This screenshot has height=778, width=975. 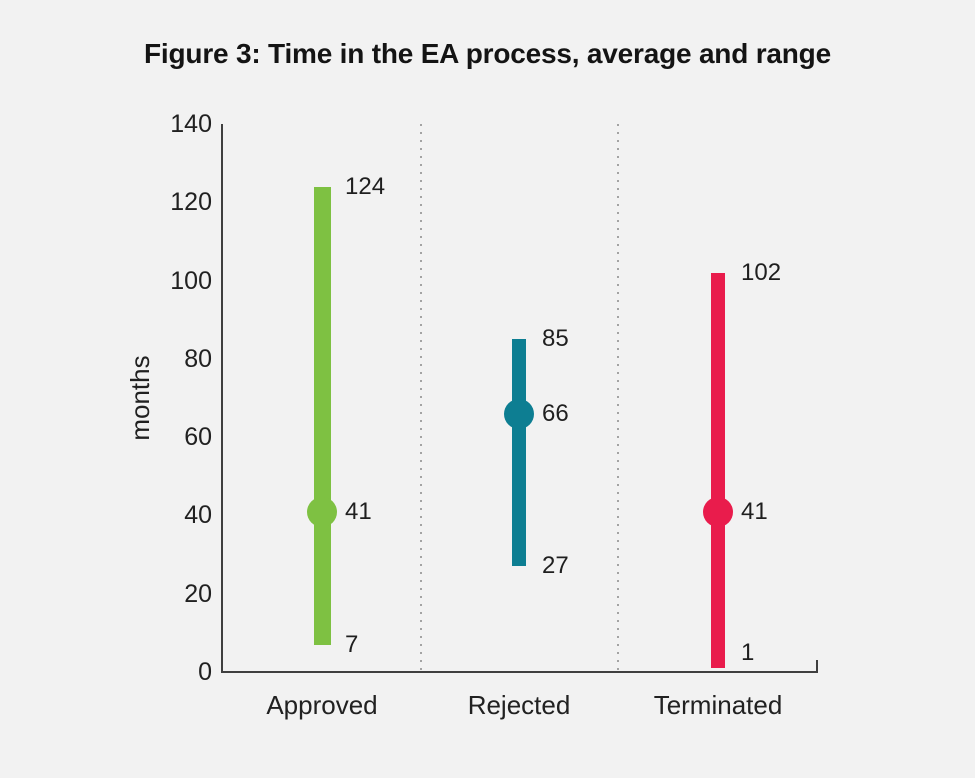 What do you see at coordinates (519, 453) in the screenshot?
I see `range-bar-rejected` at bounding box center [519, 453].